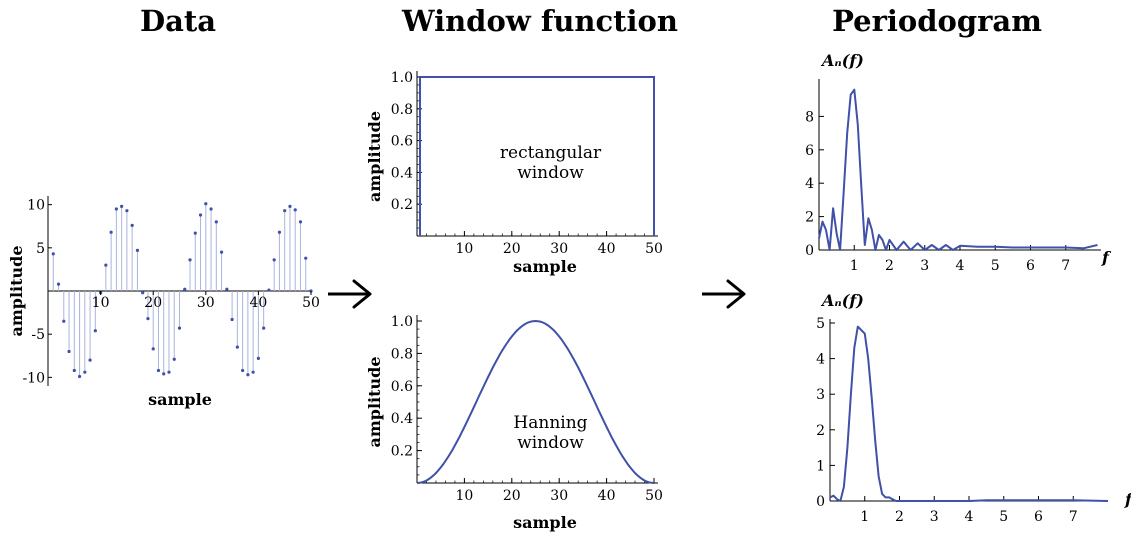 The image size is (1131, 534). I want to click on pgram_hann-periodogram-plot: 1 2 3 4 5 6 7 0 1 2 3 4 5 Aₙ(f) f, so click(973, 408).